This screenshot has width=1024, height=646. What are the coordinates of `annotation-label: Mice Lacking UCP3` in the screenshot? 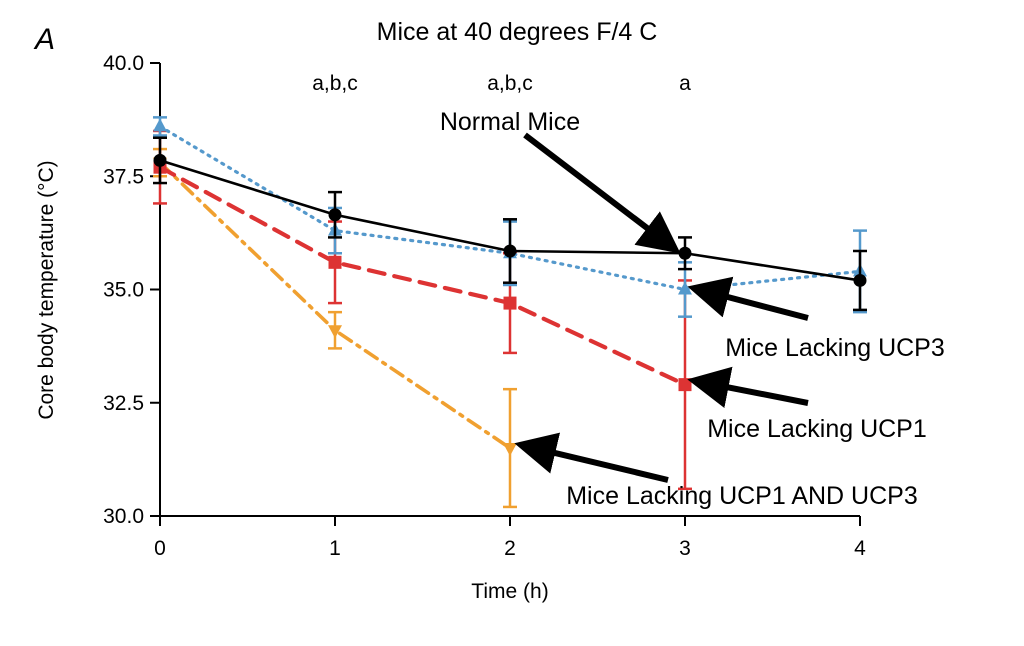 It's located at (835, 348).